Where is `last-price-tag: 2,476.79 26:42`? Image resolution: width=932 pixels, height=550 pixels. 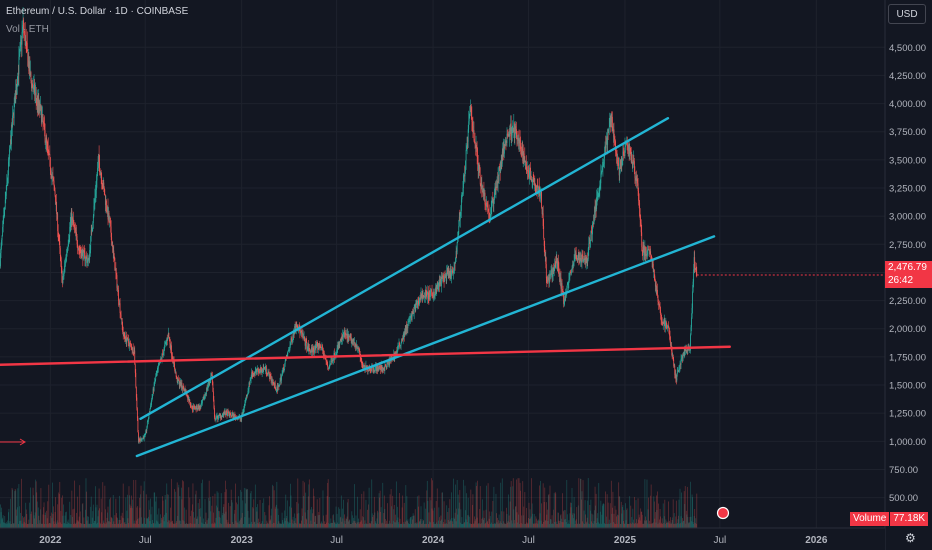 last-price-tag: 2,476.79 26:42 is located at coordinates (908, 274).